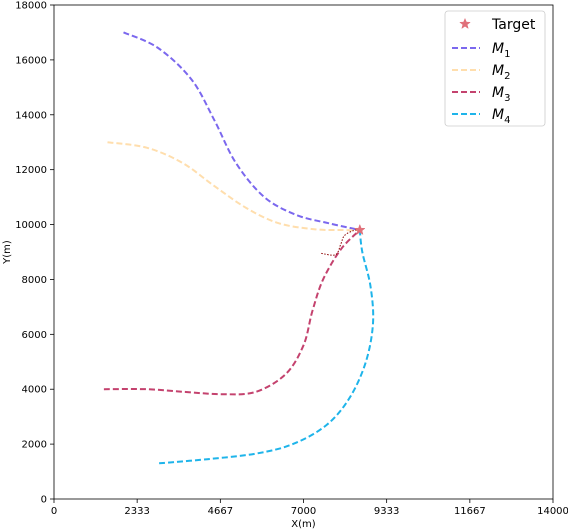 This screenshot has width=568, height=530. What do you see at coordinates (386, 511) in the screenshot?
I see `x-tick-label: 9333` at bounding box center [386, 511].